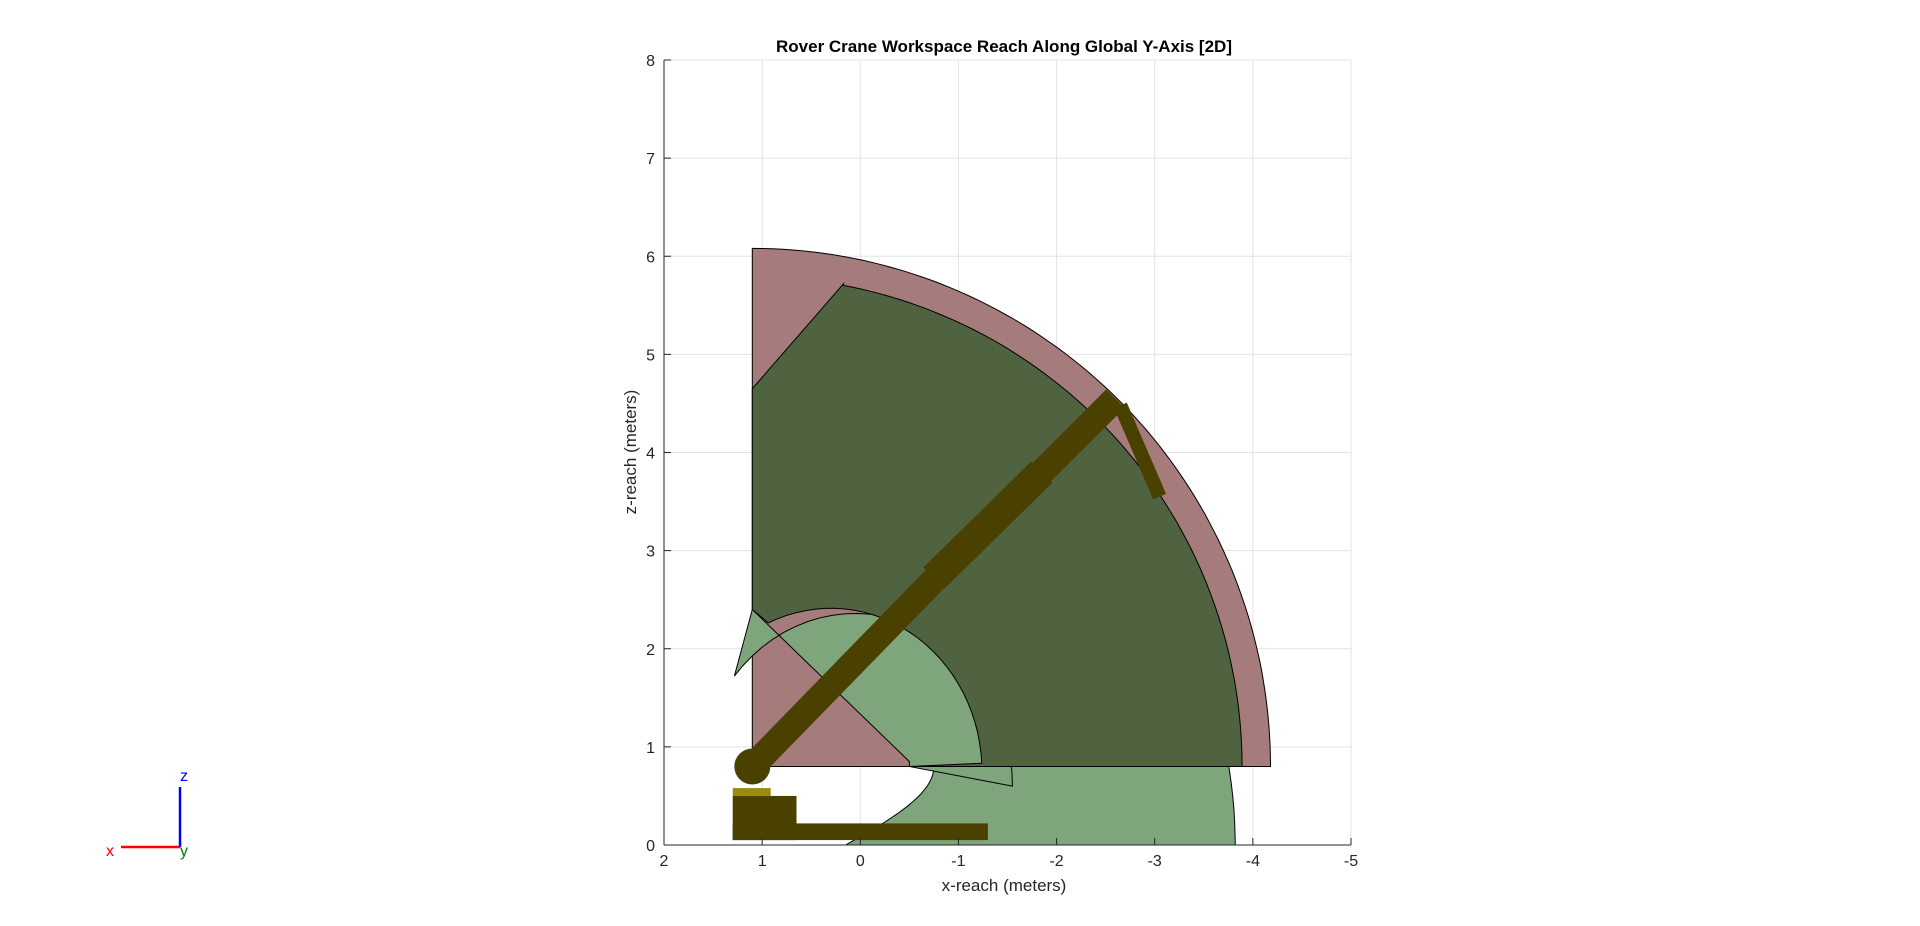 The height and width of the screenshot is (926, 1920). I want to click on rover-bucket, so click(751, 792).